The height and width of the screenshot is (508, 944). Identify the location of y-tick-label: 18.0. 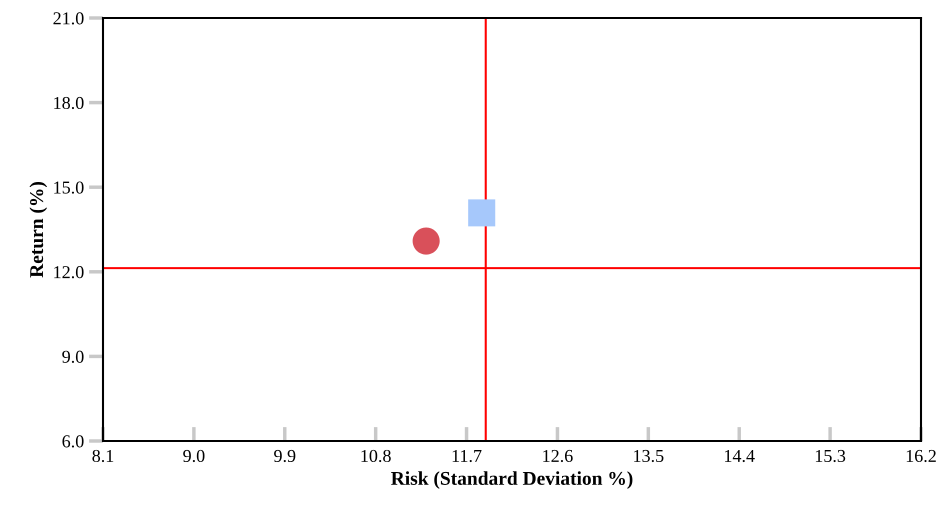
(69, 103).